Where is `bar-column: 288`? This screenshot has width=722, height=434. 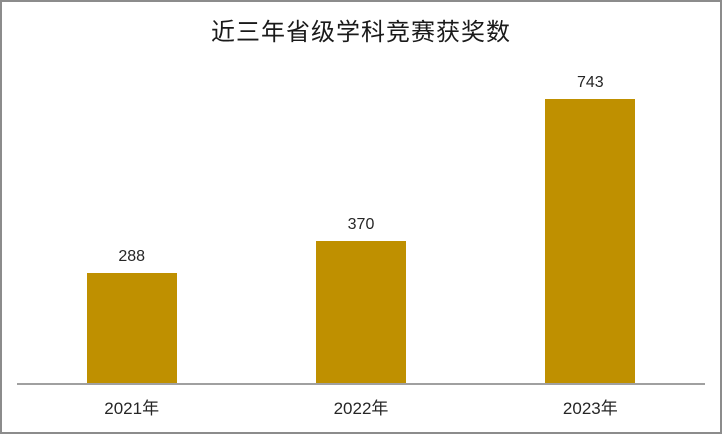 bar-column: 288 is located at coordinates (131, 315).